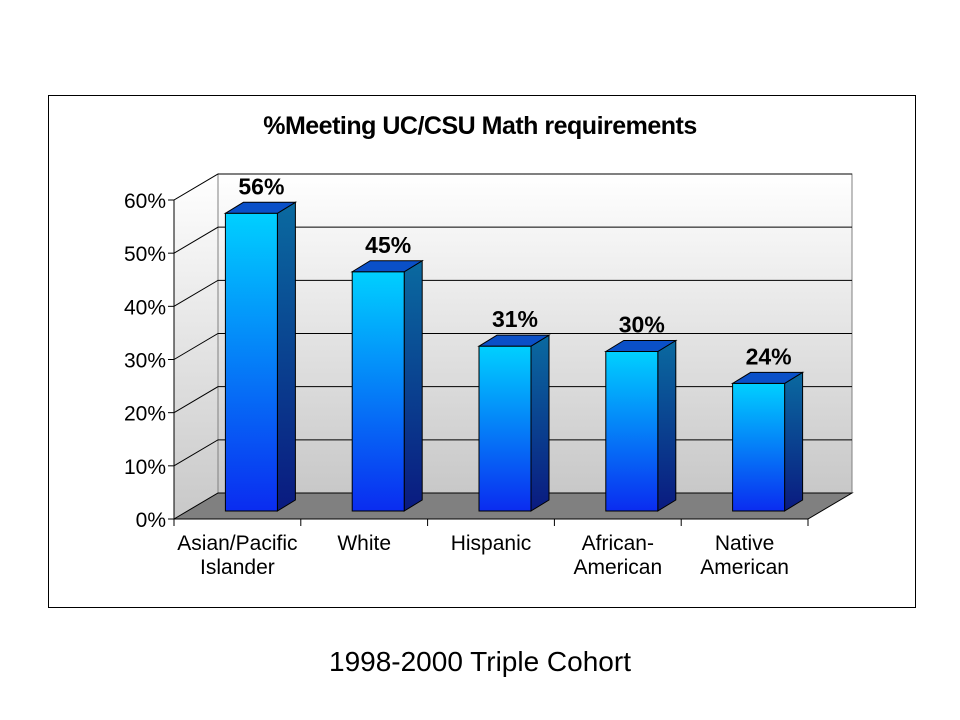  I want to click on x-tick-label: Hispanic, so click(491, 543).